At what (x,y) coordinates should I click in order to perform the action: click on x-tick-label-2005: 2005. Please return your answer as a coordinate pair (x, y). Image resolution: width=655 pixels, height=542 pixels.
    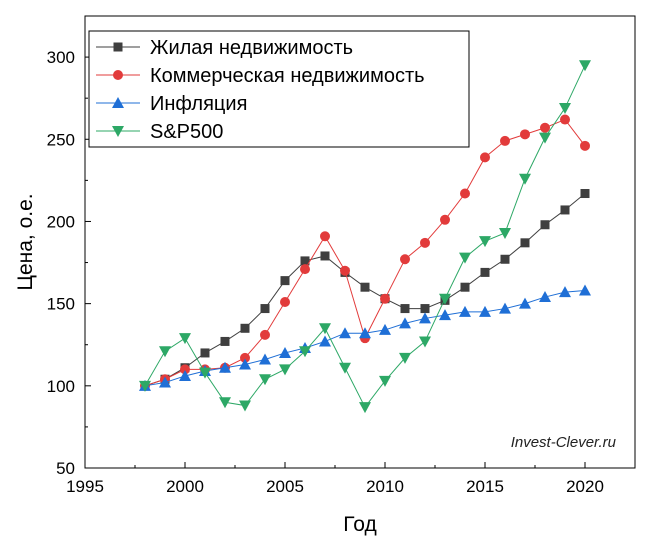
    Looking at the image, I should click on (285, 486).